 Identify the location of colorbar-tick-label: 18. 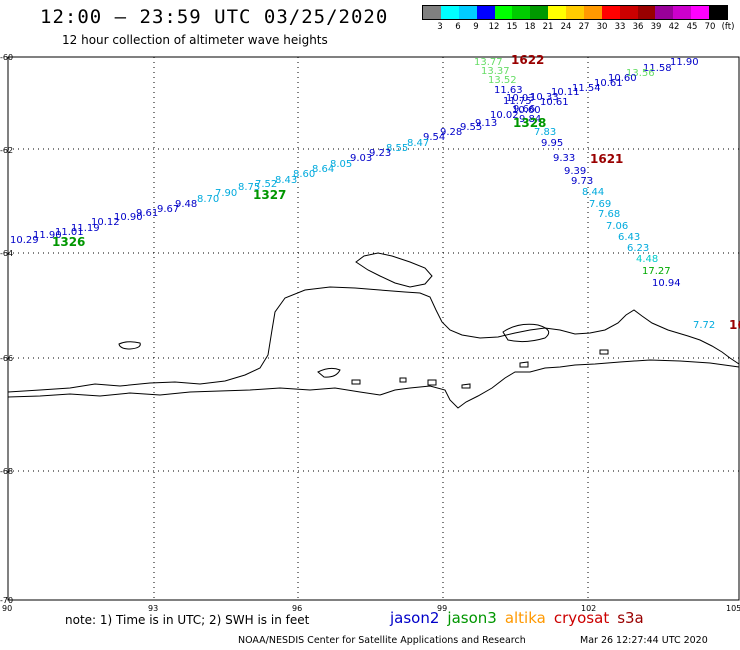
(530, 27).